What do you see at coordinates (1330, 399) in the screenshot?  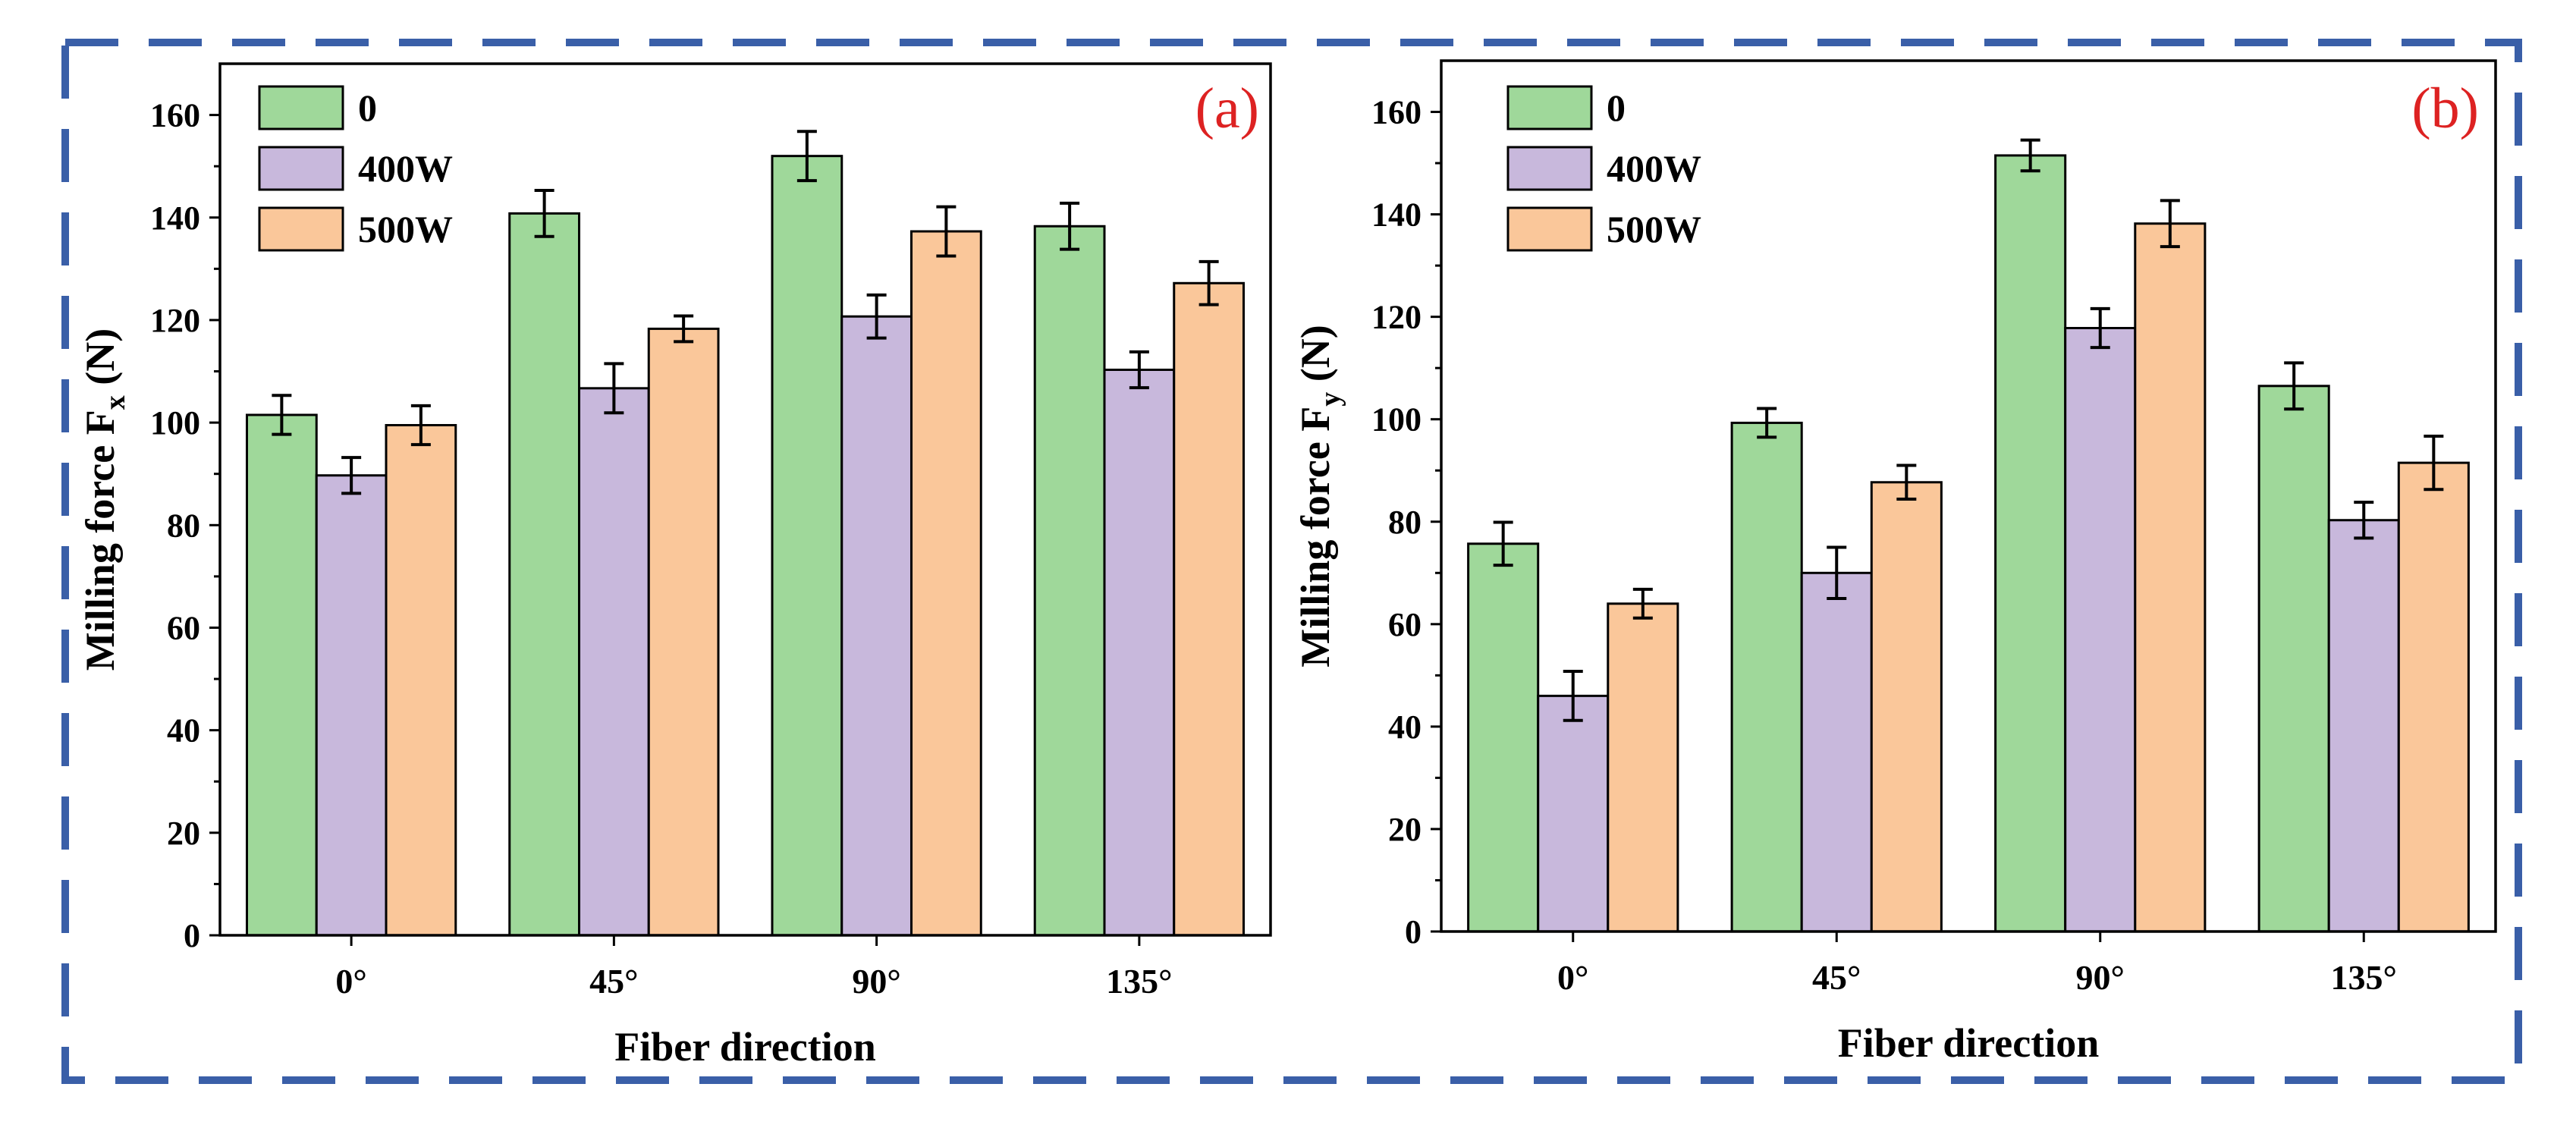 I see `y-axis-label-subscript: y` at bounding box center [1330, 399].